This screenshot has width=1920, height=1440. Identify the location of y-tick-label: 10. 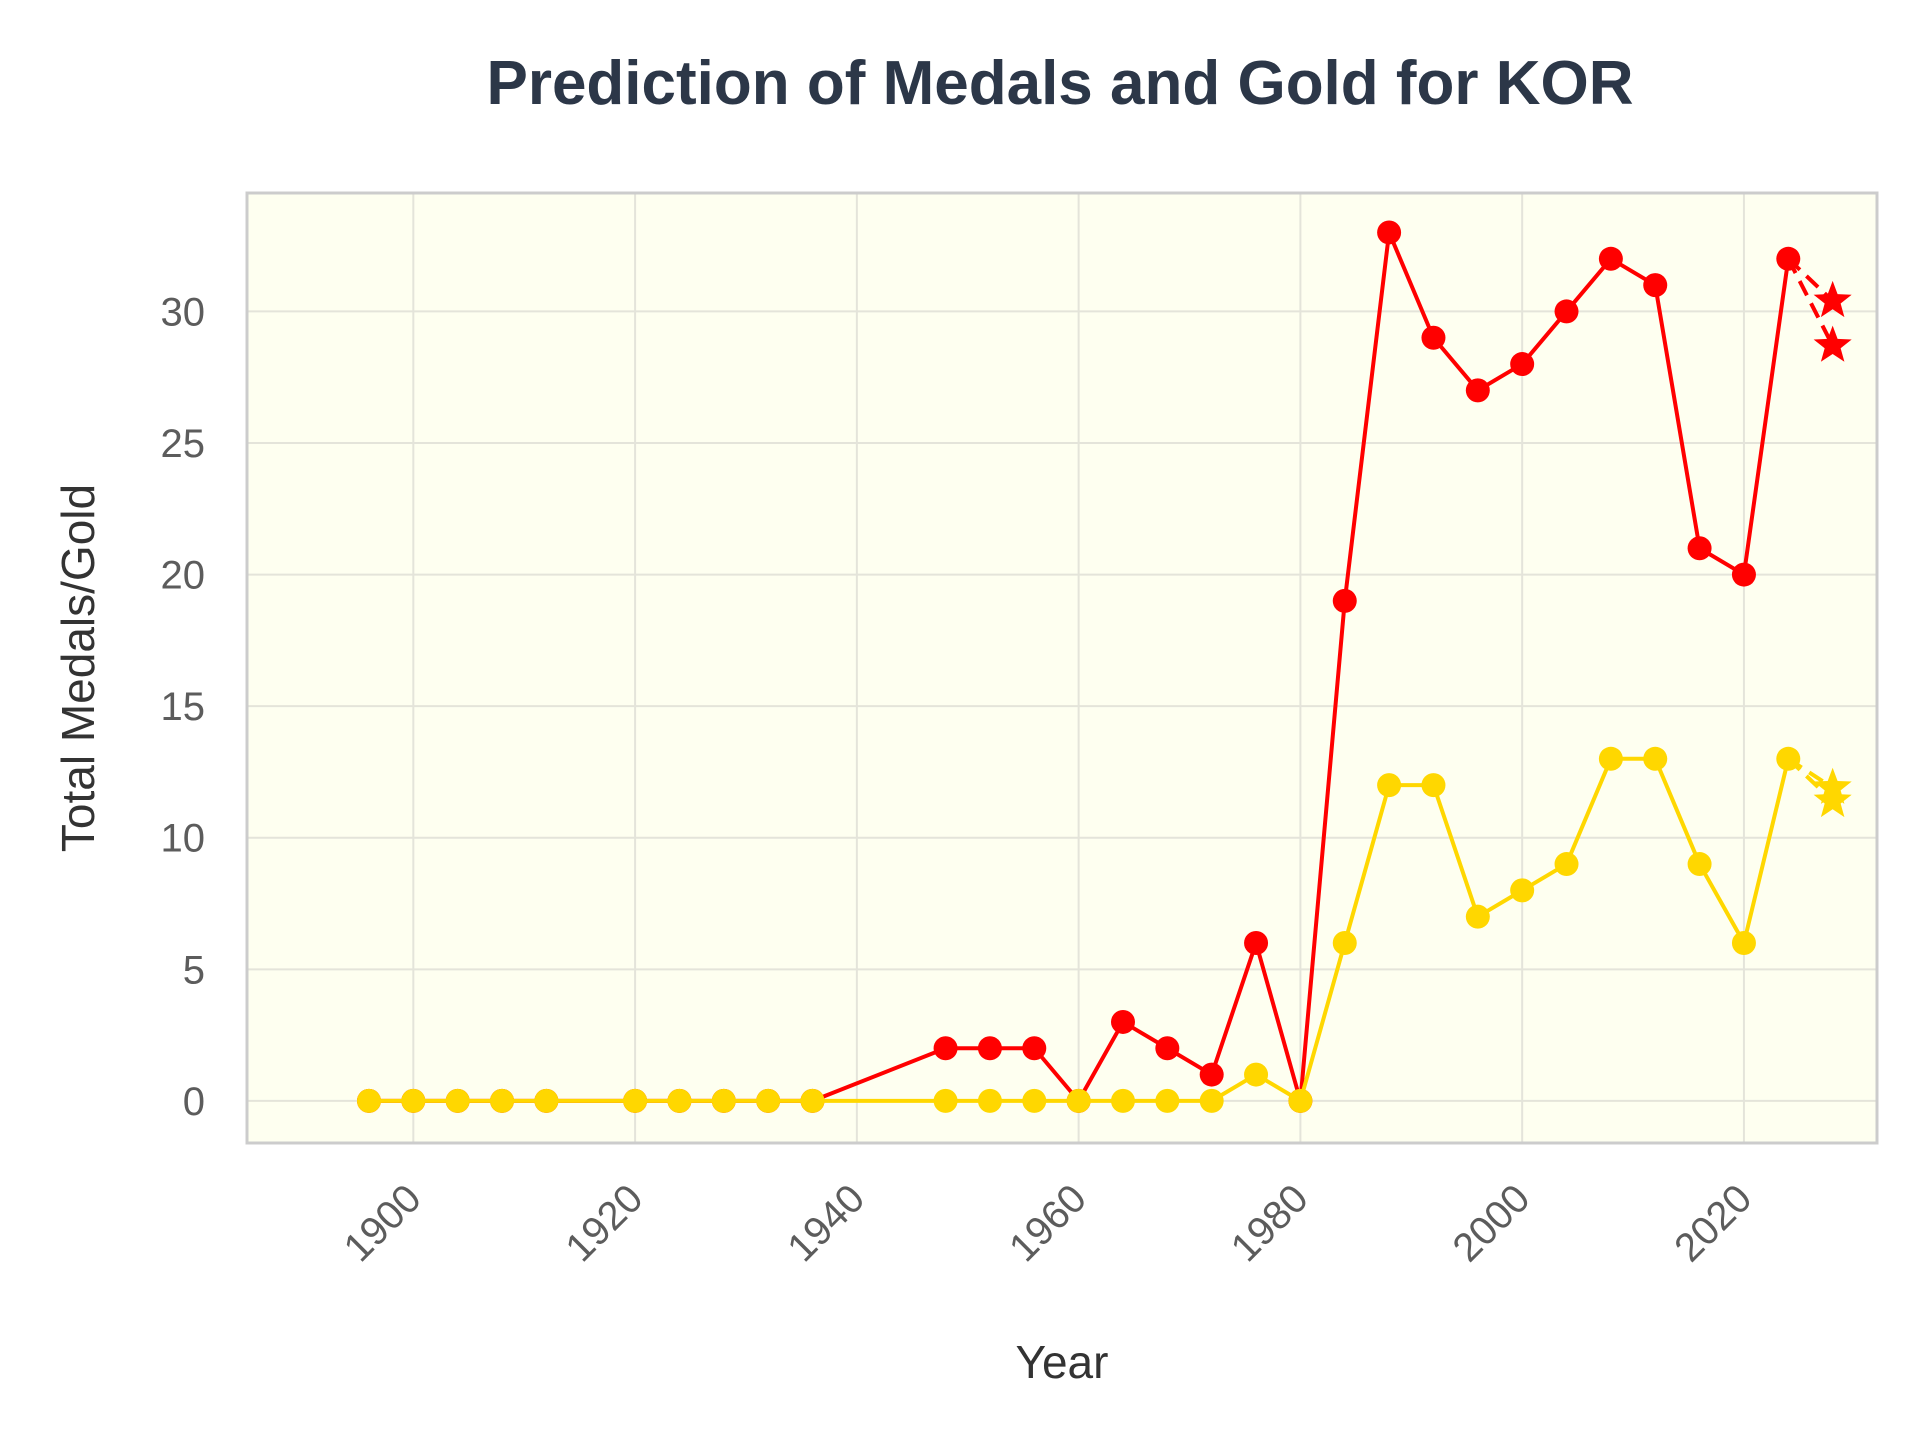
(183, 839).